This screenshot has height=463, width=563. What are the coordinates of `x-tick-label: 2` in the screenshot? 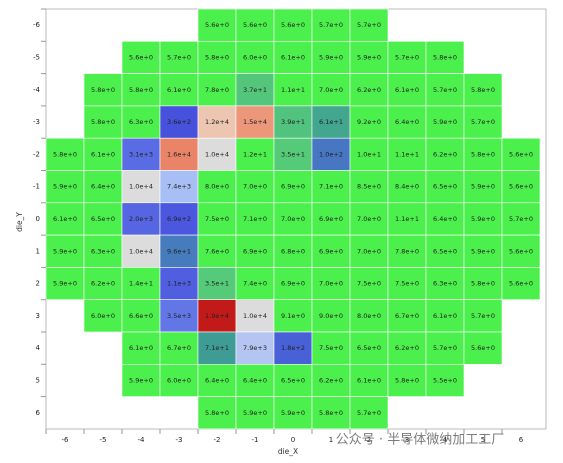 It's located at (369, 440).